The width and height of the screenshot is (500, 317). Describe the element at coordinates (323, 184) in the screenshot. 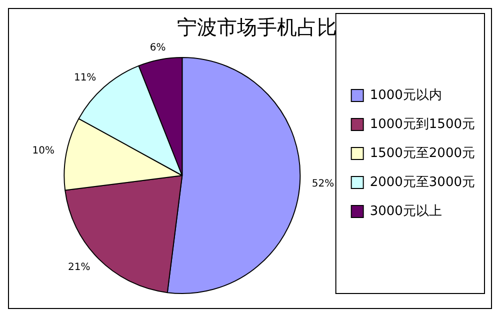

I see `data-label: 52%` at that location.